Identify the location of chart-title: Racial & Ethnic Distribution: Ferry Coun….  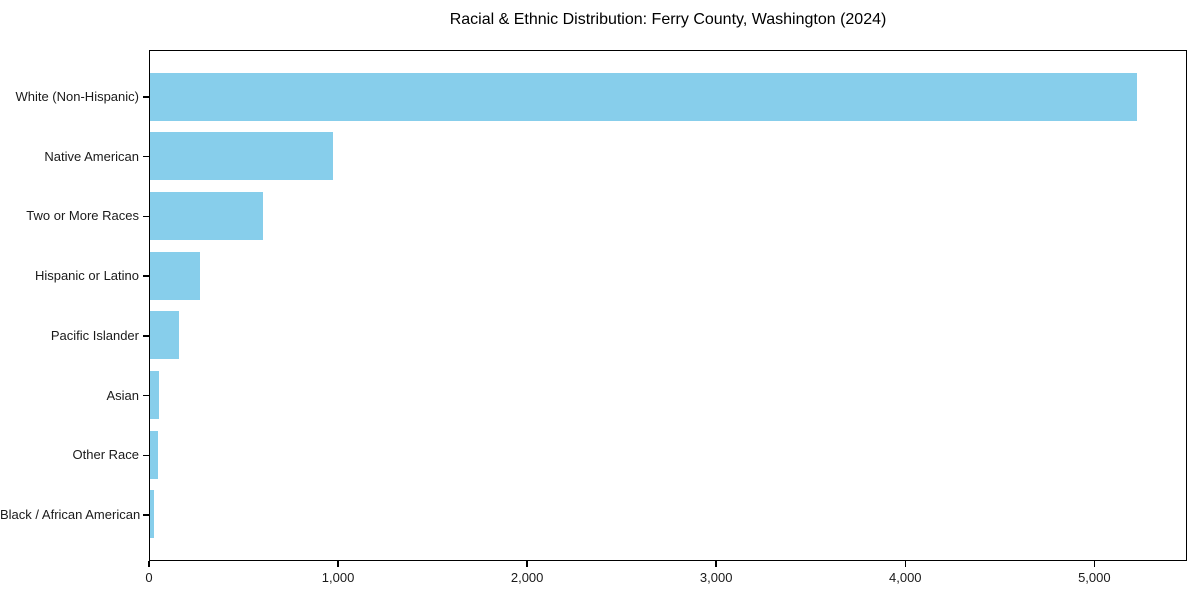
(668, 19).